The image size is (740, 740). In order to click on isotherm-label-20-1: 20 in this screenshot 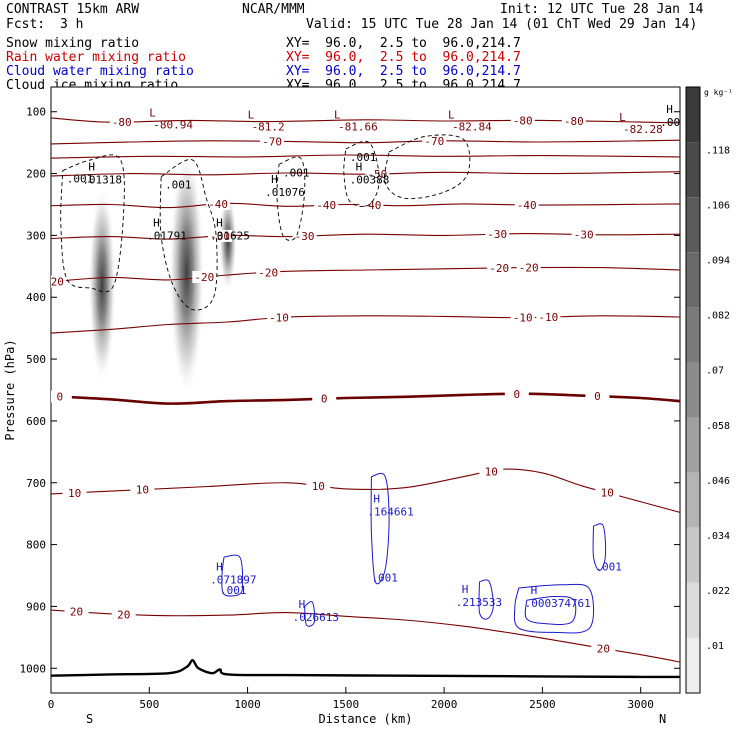, I will do `click(123, 614)`.